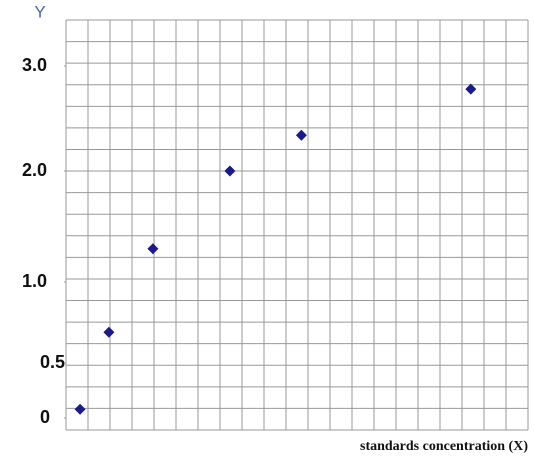 This screenshot has height=459, width=534. What do you see at coordinates (34, 170) in the screenshot?
I see `y-tick-label: 2.0` at bounding box center [34, 170].